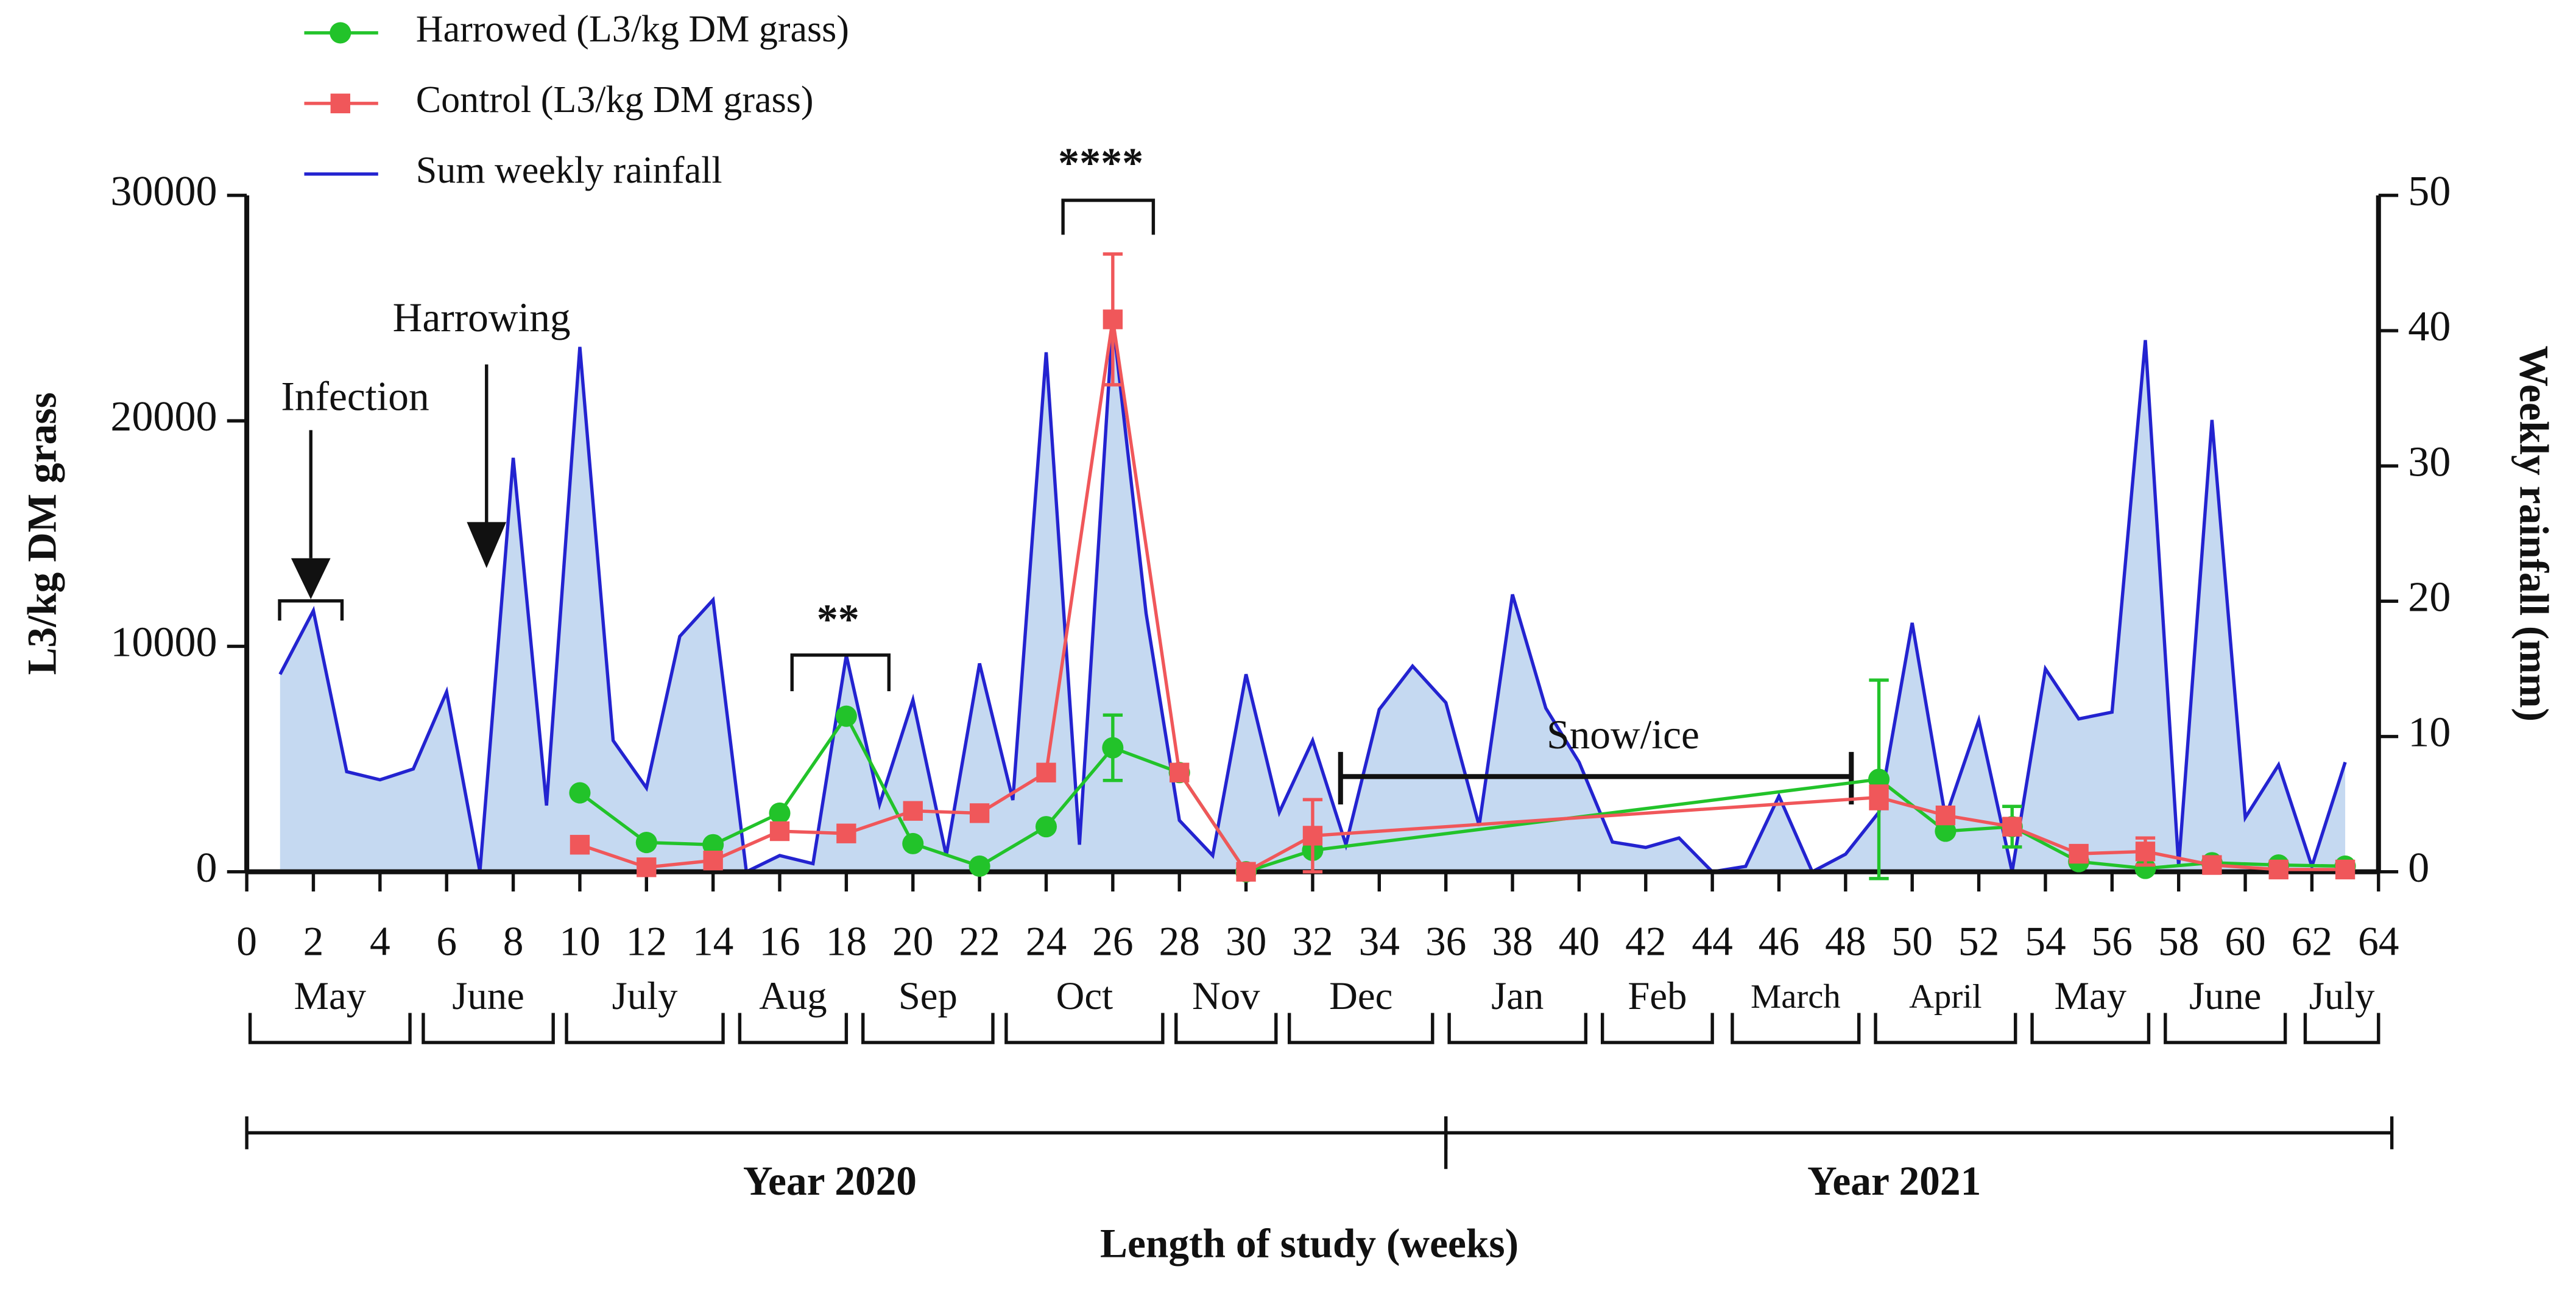 This screenshot has height=1297, width=2576. What do you see at coordinates (1112, 941) in the screenshot?
I see `x-tick-label: 26` at bounding box center [1112, 941].